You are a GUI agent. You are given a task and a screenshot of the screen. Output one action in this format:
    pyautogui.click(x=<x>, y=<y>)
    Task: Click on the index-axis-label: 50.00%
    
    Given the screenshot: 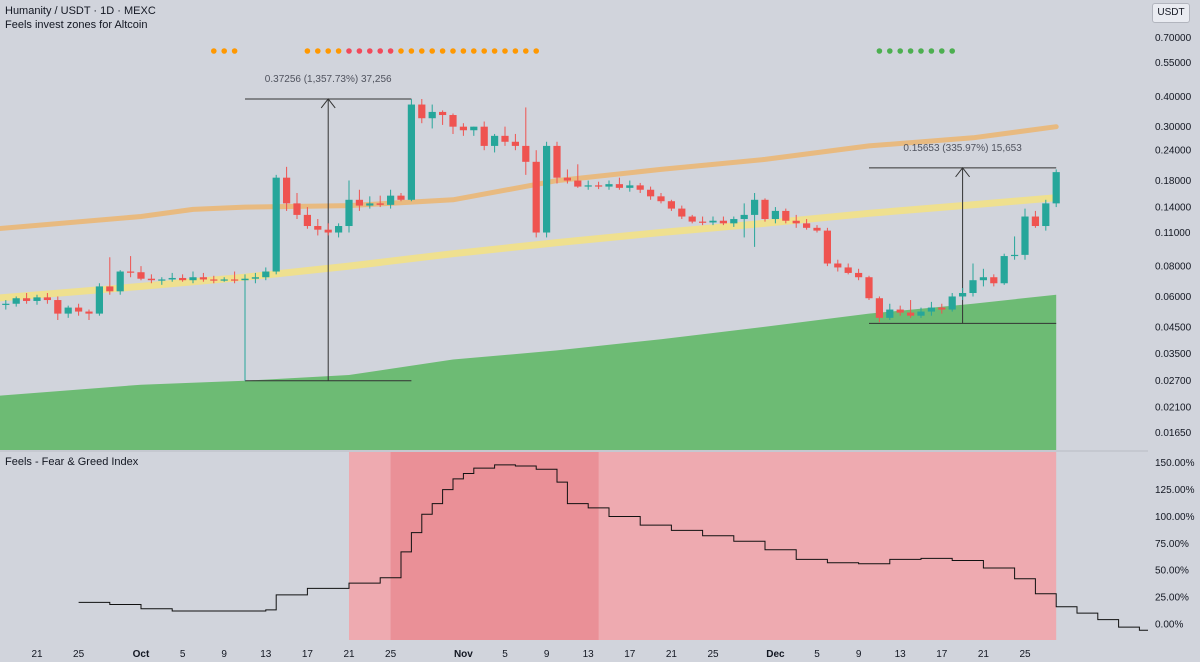 What is the action you would take?
    pyautogui.click(x=1172, y=571)
    